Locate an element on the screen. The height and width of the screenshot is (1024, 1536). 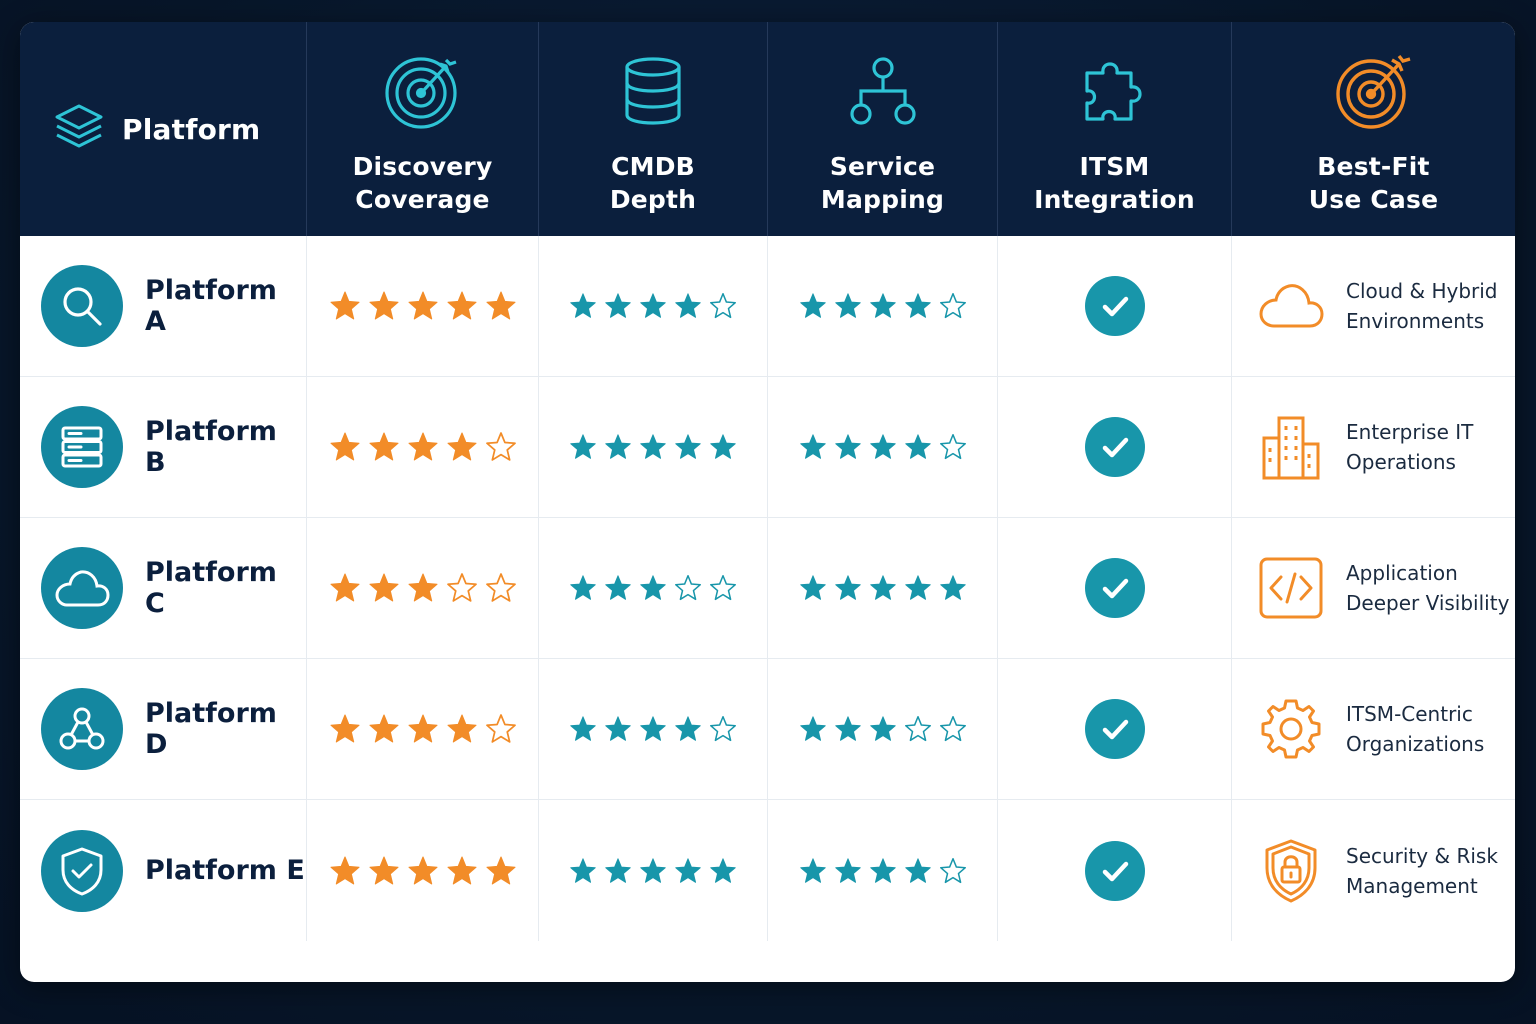
target-arrow-icon is located at coordinates (1374, 91).